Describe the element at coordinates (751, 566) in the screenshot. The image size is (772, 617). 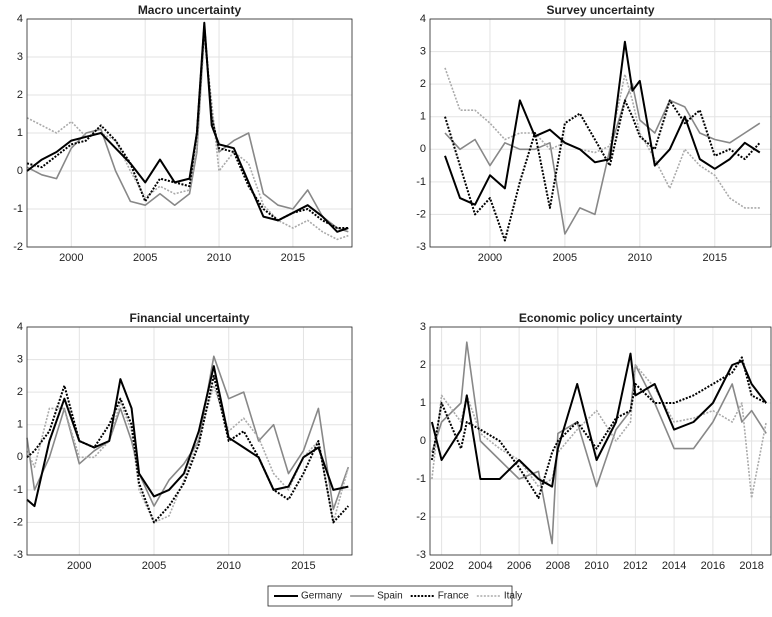
I see `x-tick-label: 2018` at that location.